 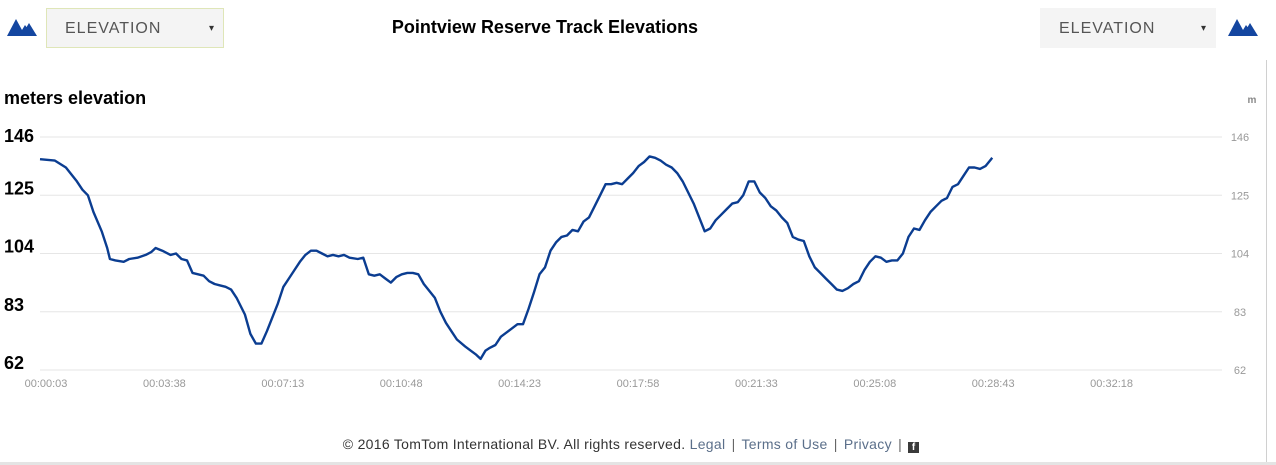 I want to click on x-tick-label: 00:25:08, so click(x=874, y=384).